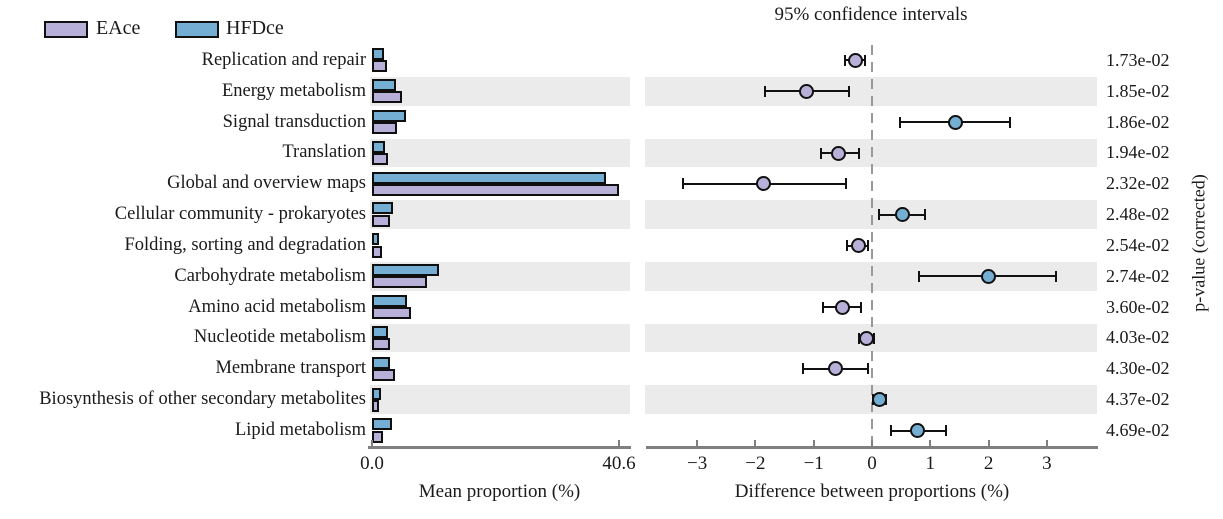 The height and width of the screenshot is (519, 1223). What do you see at coordinates (988, 463) in the screenshot?
I see `axis-tick-label: 2` at bounding box center [988, 463].